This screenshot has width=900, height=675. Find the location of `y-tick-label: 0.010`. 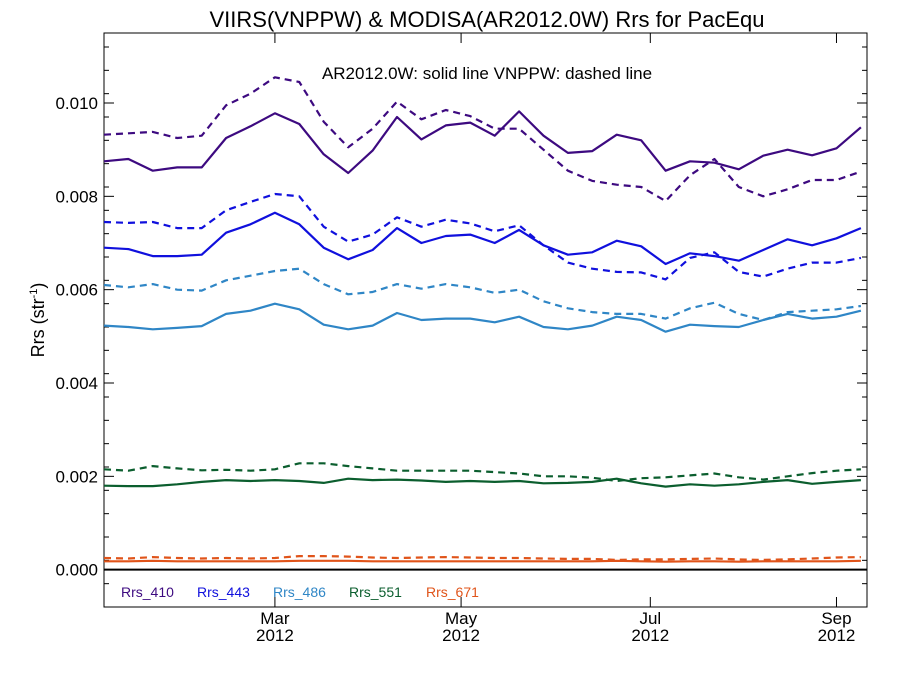

y-tick-label: 0.010 is located at coordinates (76, 103).